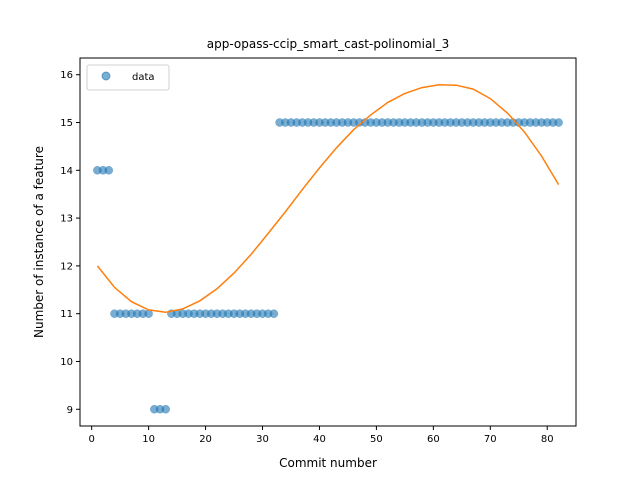  What do you see at coordinates (328, 44) in the screenshot?
I see `chart-title: app-opass-ccip_smart_cast-polinomial_3` at bounding box center [328, 44].